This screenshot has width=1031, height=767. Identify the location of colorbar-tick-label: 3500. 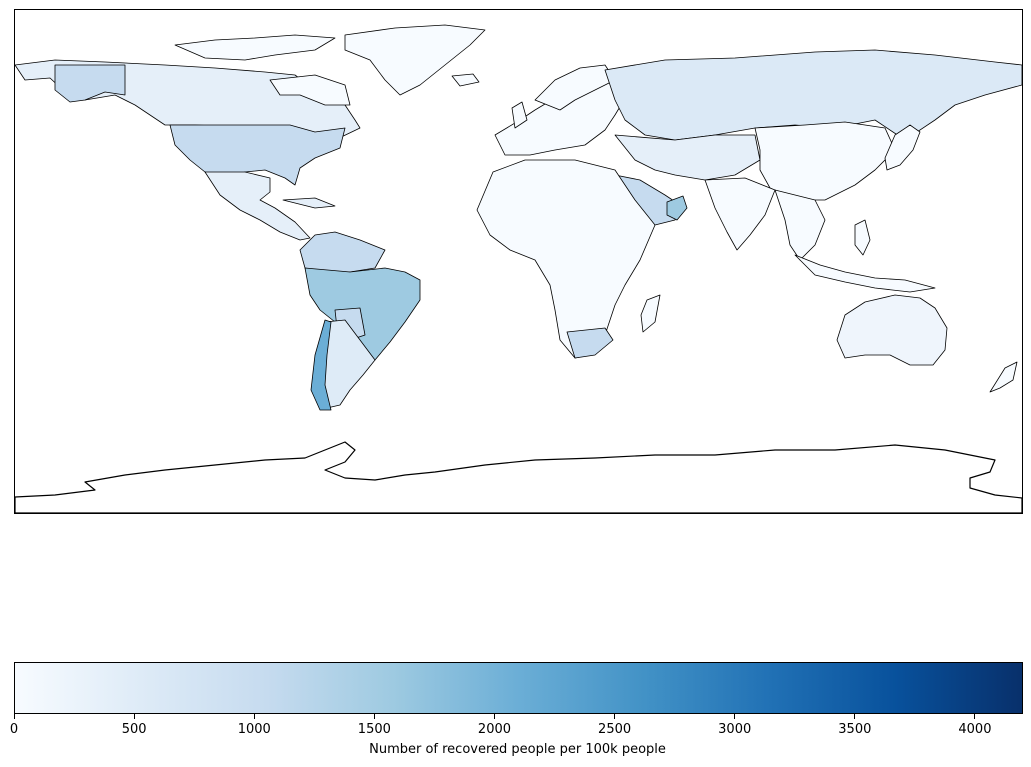
(855, 729).